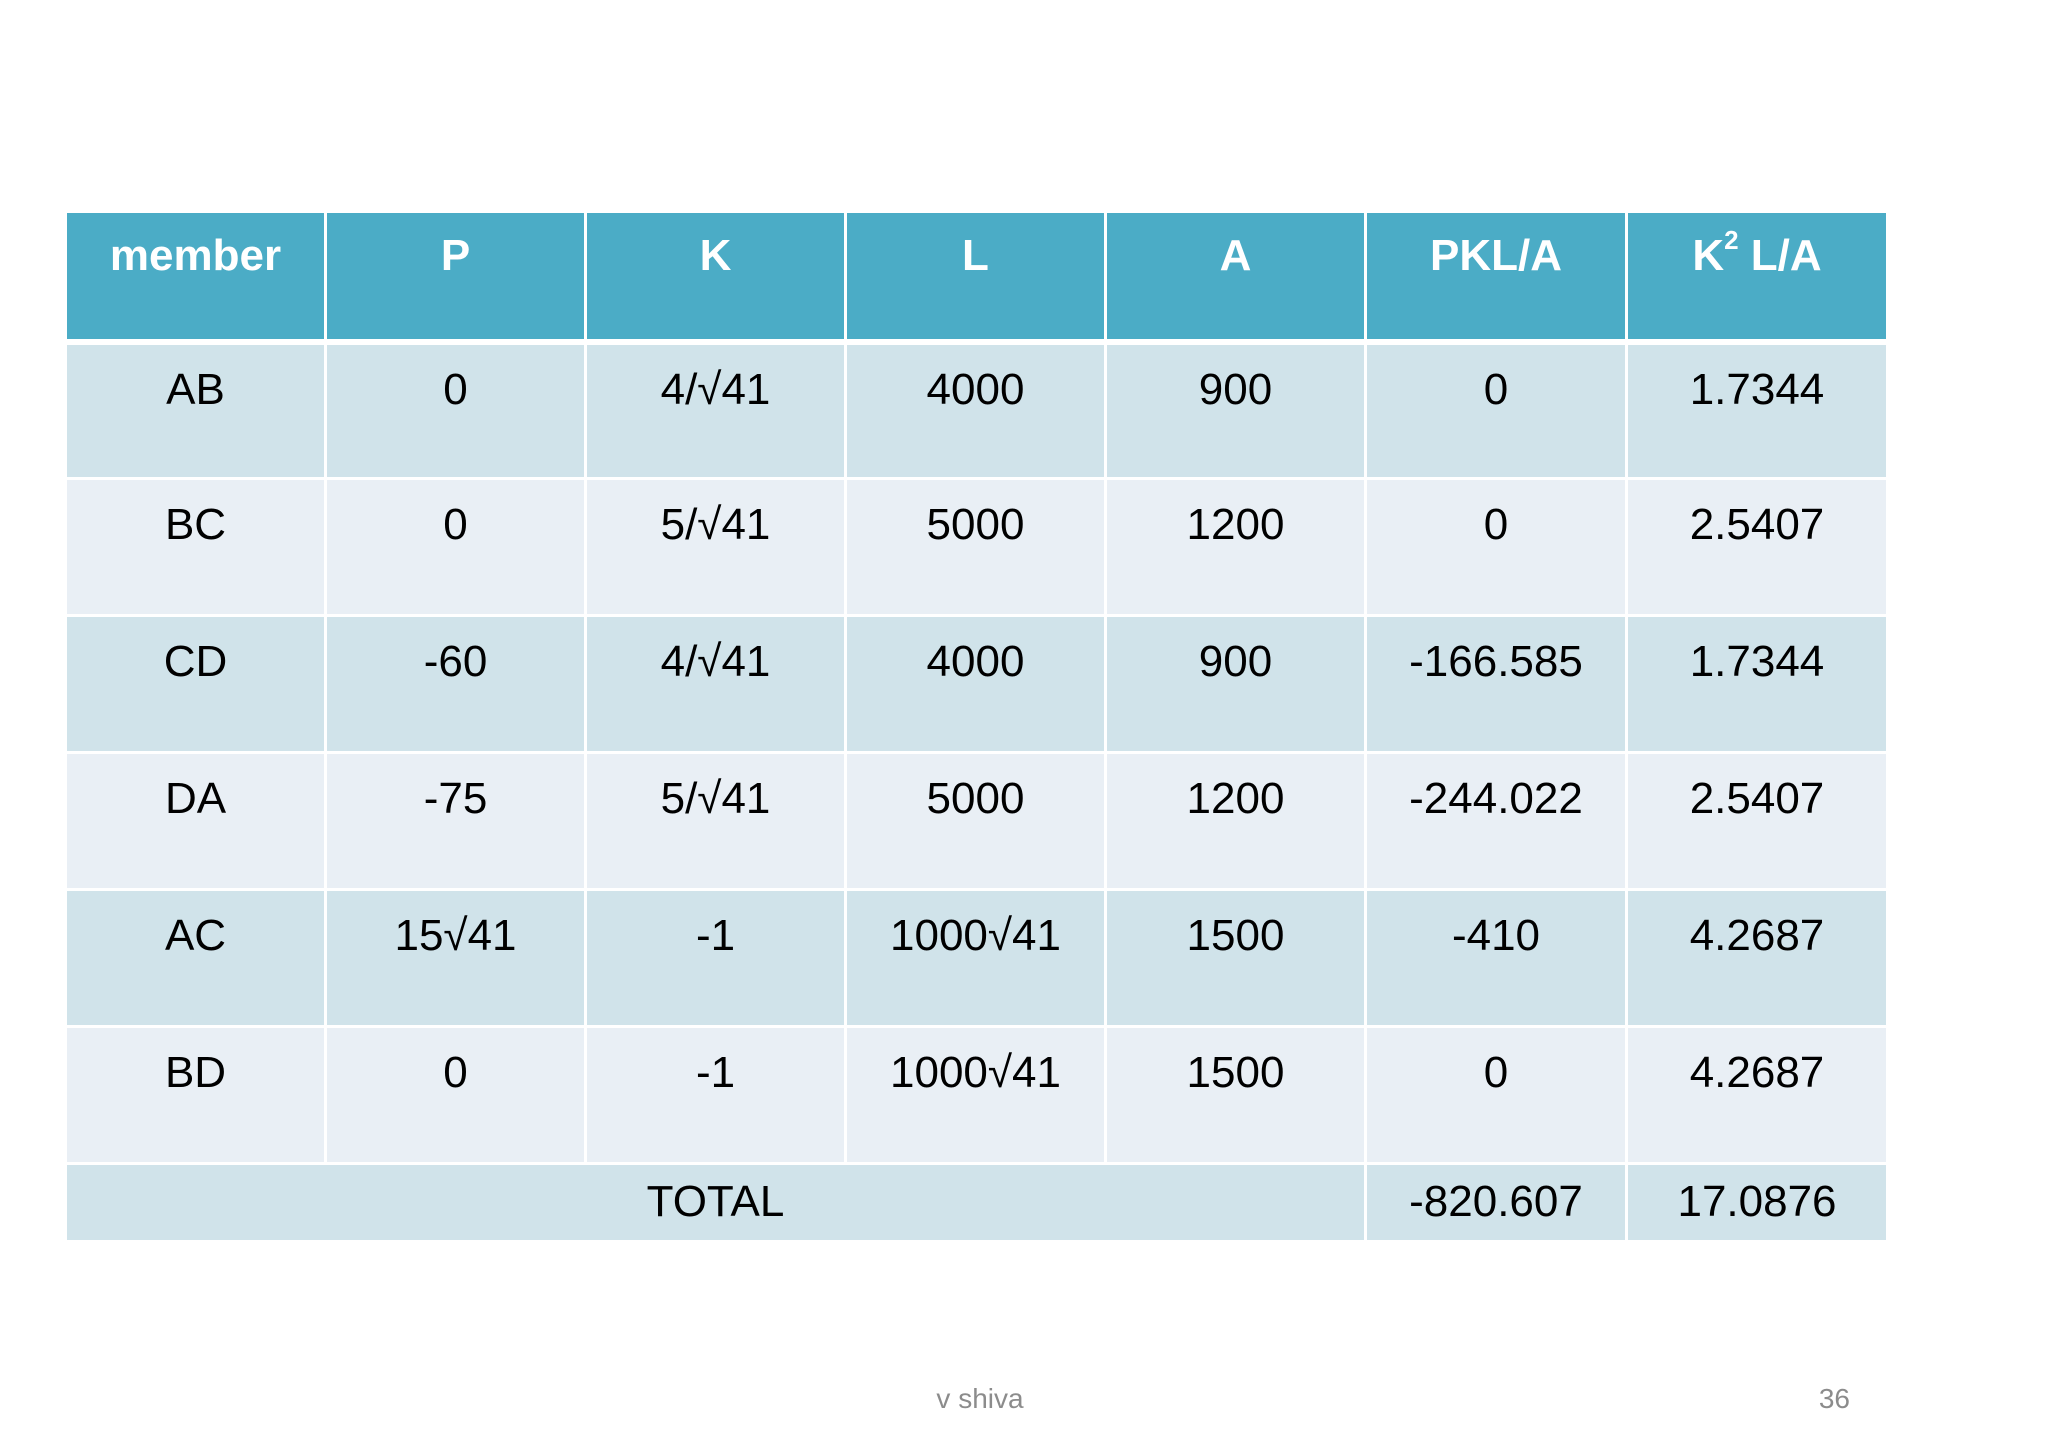 The height and width of the screenshot is (1449, 2048). Describe the element at coordinates (1780, 255) in the screenshot. I see `header-k2la-rest: L/A` at that location.